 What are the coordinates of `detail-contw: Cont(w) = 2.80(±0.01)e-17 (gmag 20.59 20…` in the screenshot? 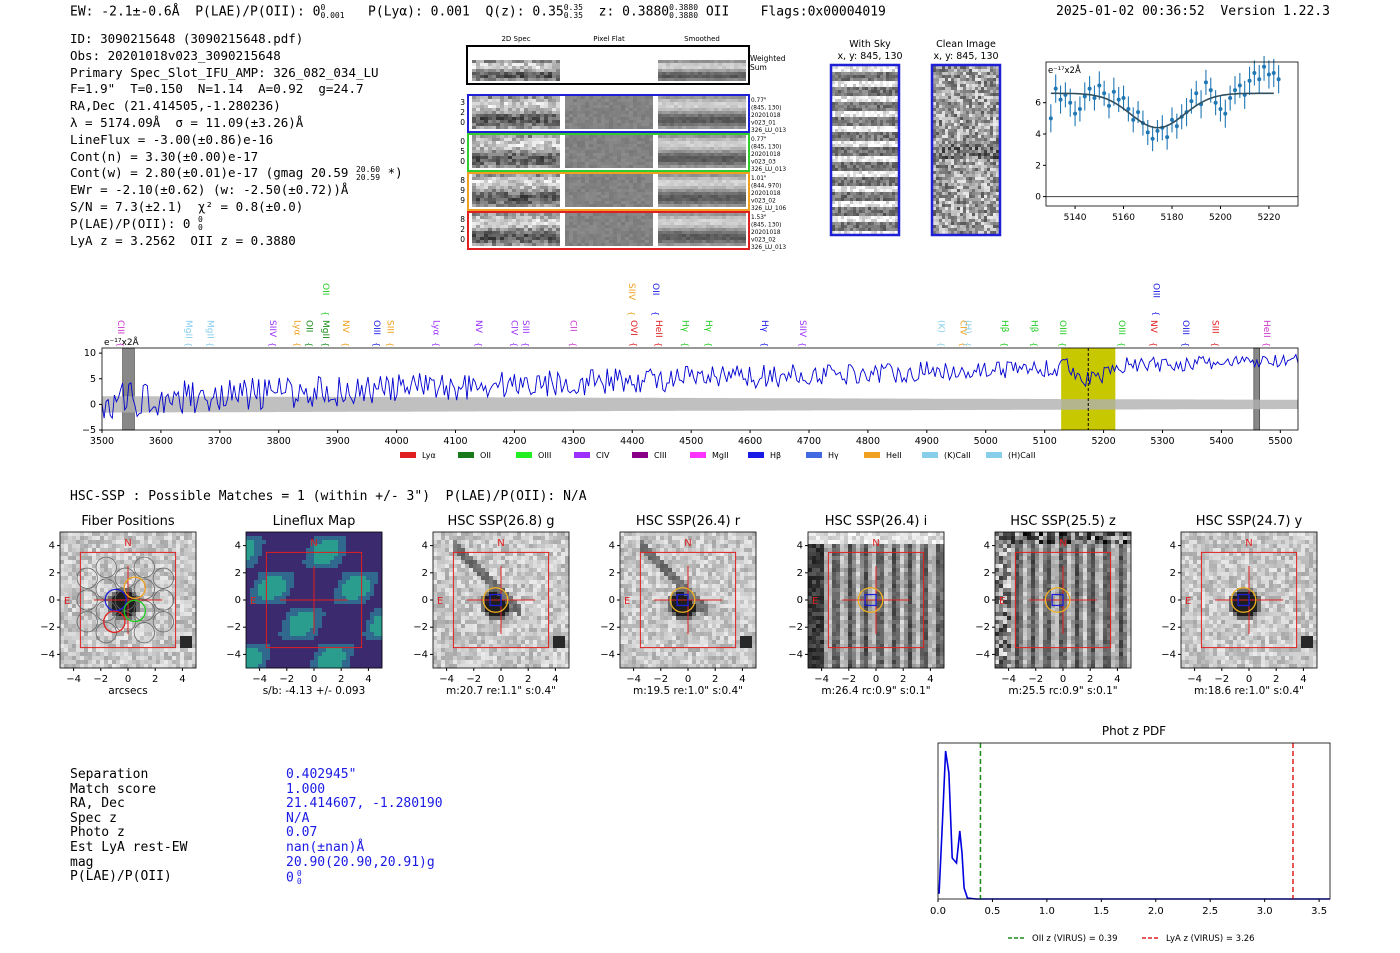 It's located at (236, 173).